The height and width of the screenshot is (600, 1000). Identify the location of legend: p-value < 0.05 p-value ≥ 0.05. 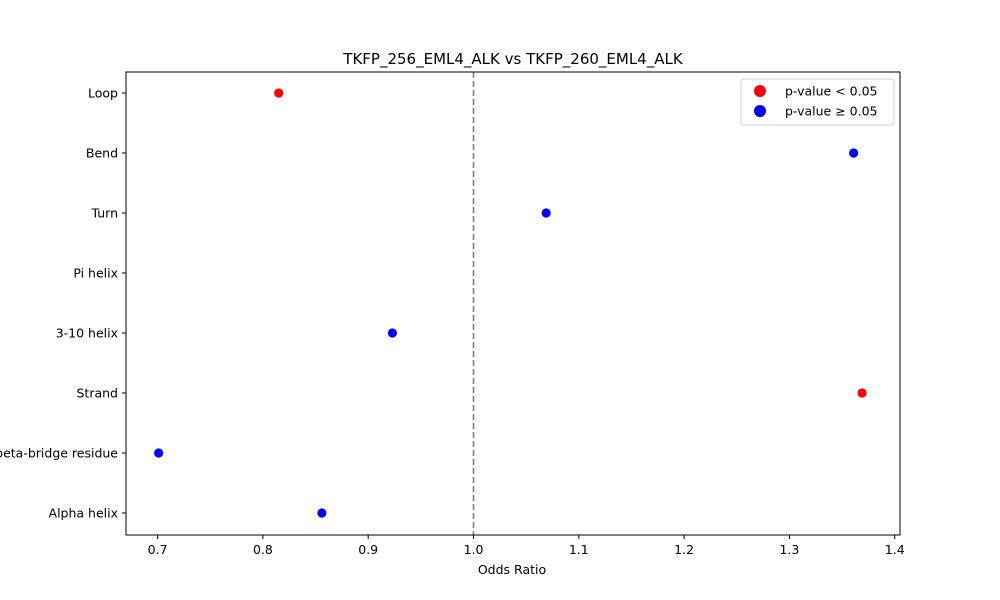
(817, 102).